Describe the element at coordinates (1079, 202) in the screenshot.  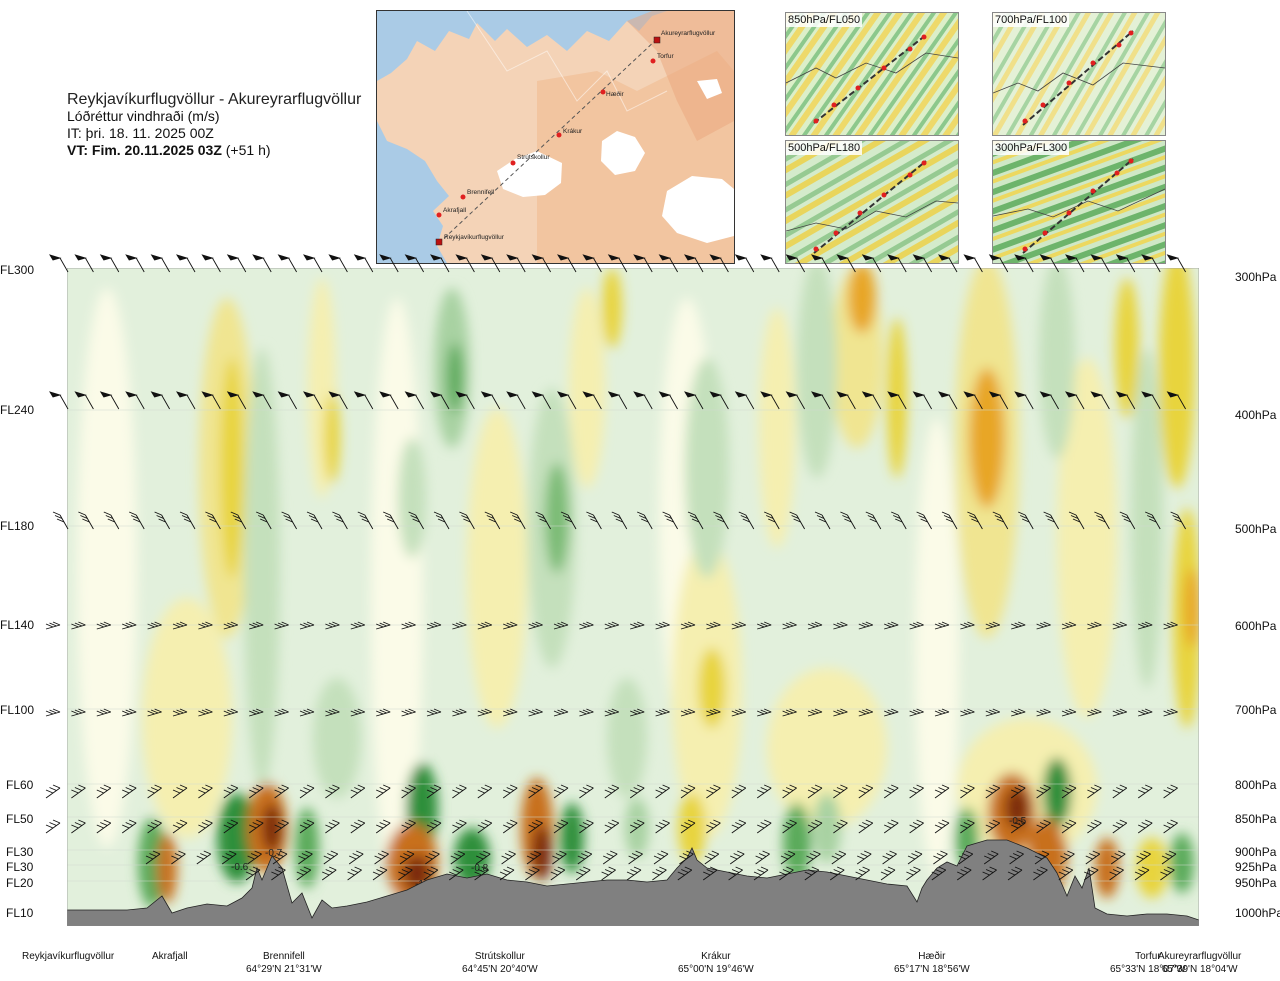
I see `level-map-300: 300hPa/FL300` at that location.